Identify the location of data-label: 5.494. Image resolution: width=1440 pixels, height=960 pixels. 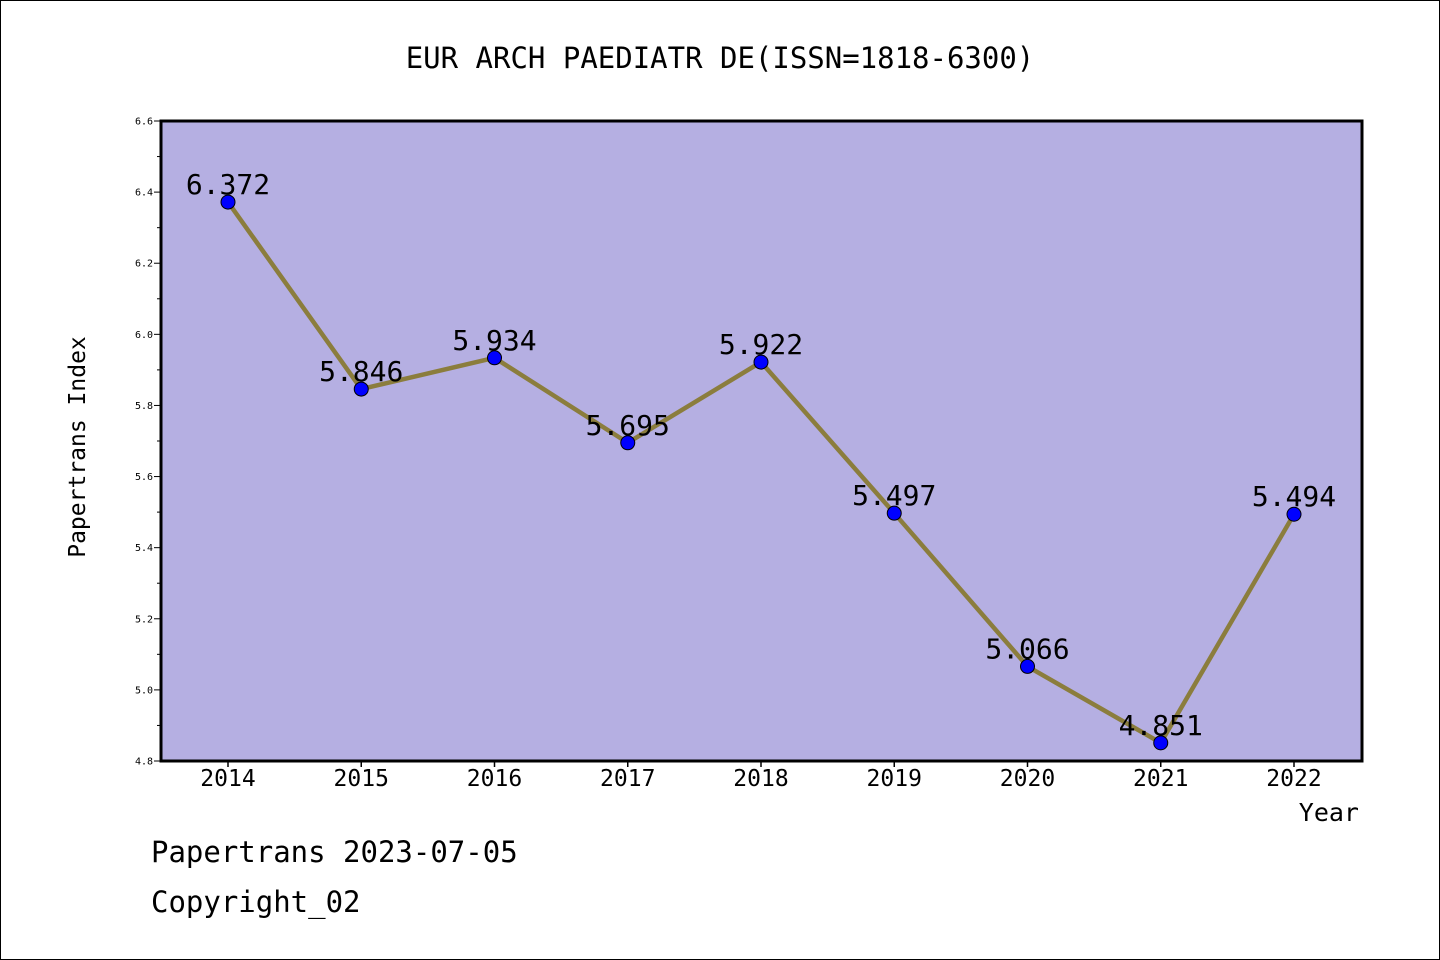
(1294, 496).